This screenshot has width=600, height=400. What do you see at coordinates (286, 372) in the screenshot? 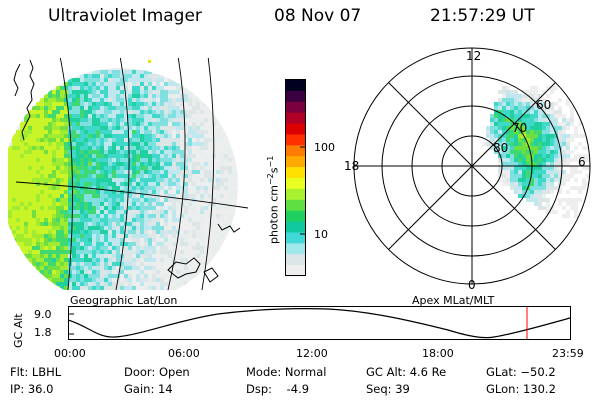
I see `status-mode: Mode: Normal` at bounding box center [286, 372].